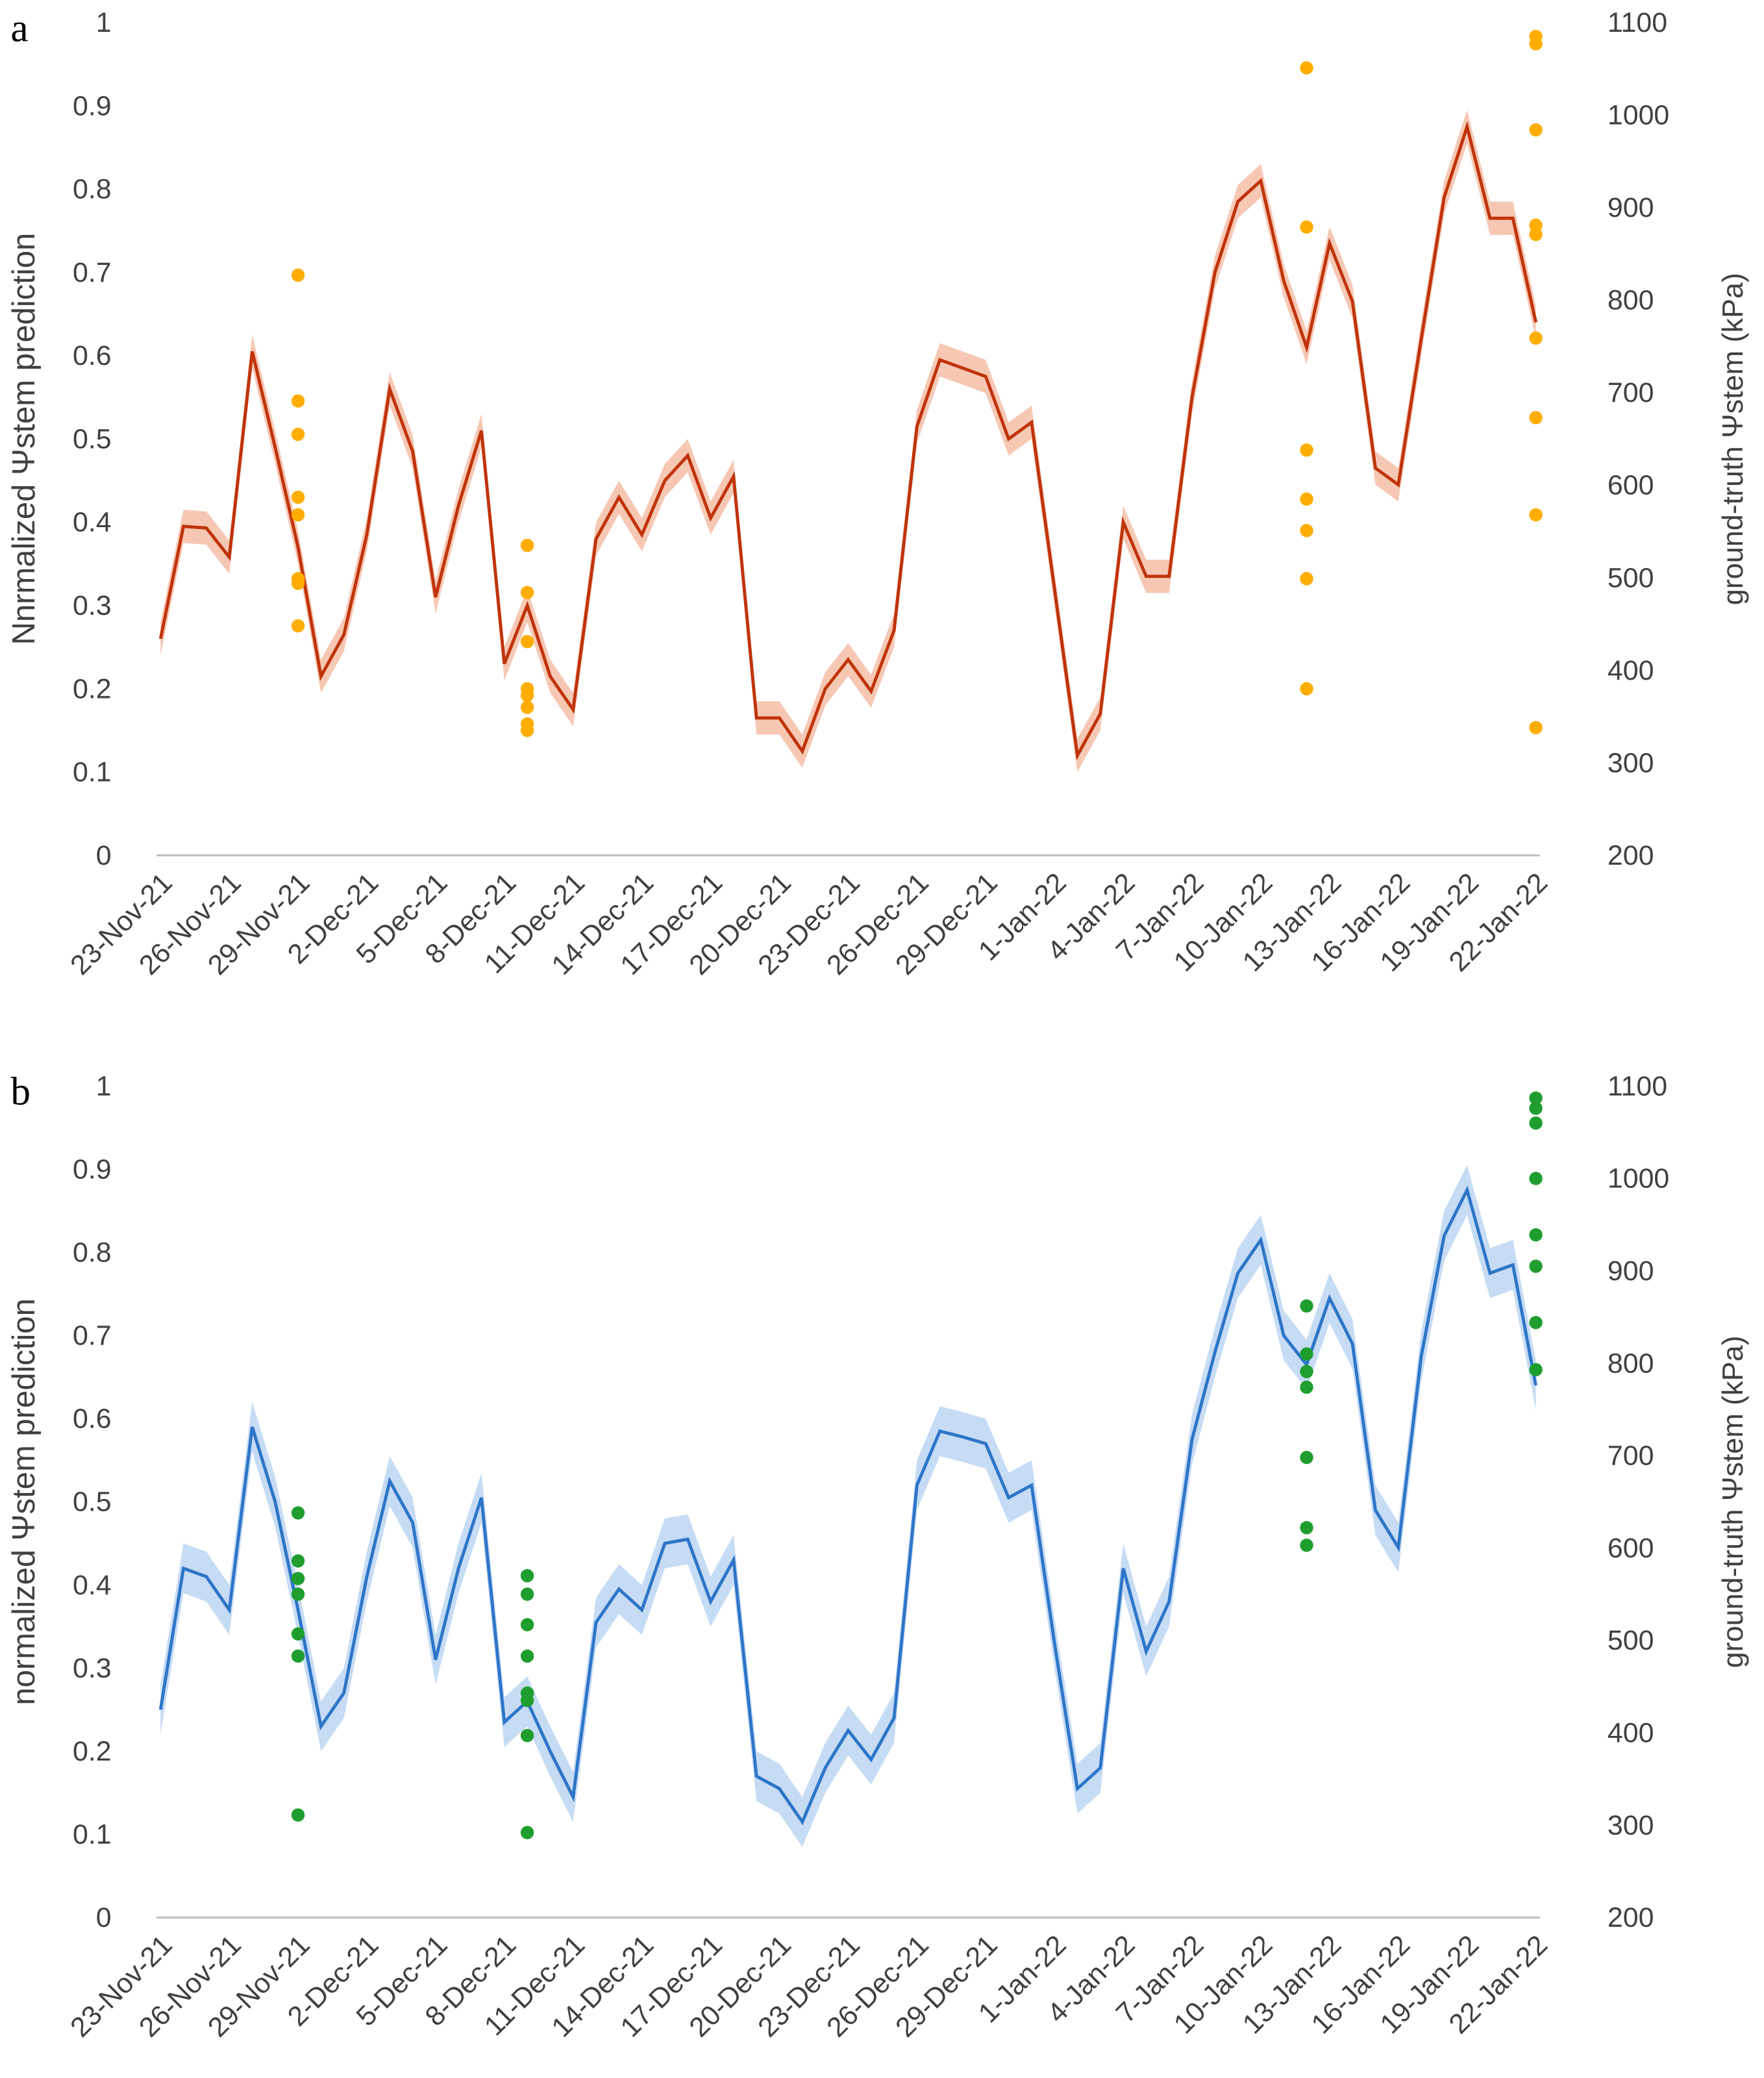  What do you see at coordinates (1638, 115) in the screenshot?
I see `y2-tick-label: 1000` at bounding box center [1638, 115].